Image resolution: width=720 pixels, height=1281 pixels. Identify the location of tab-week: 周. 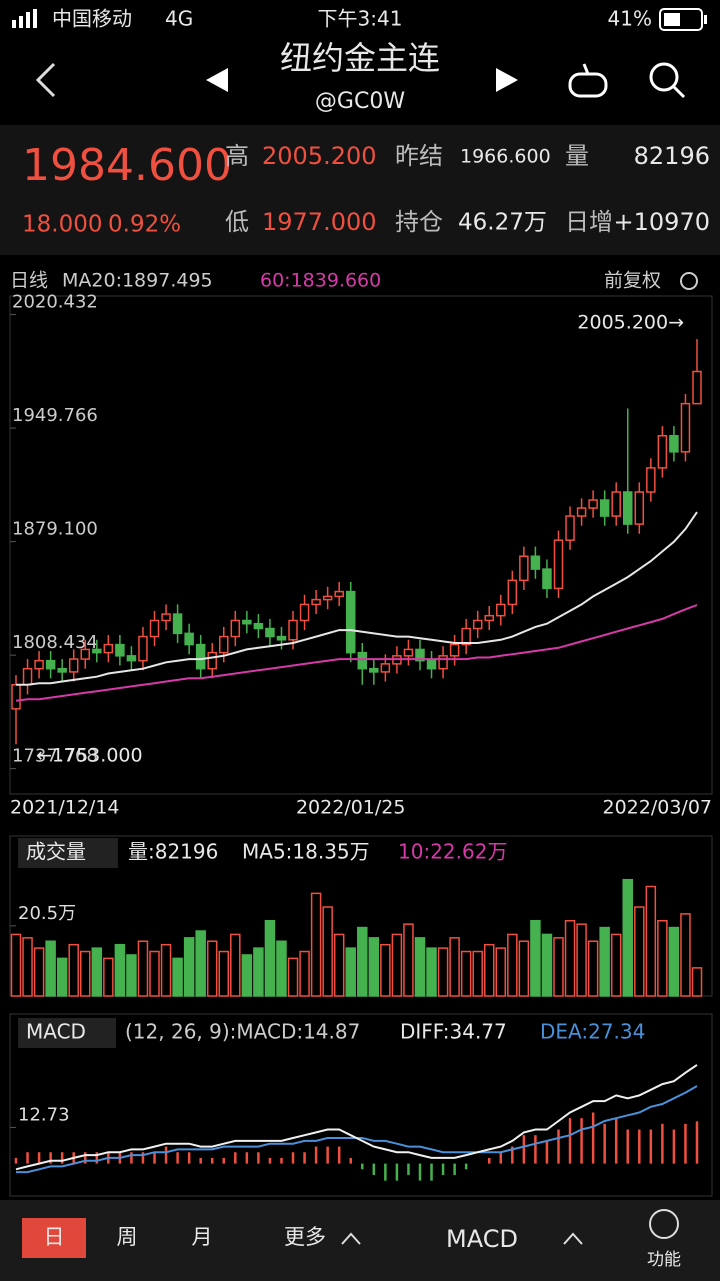
(127, 1237).